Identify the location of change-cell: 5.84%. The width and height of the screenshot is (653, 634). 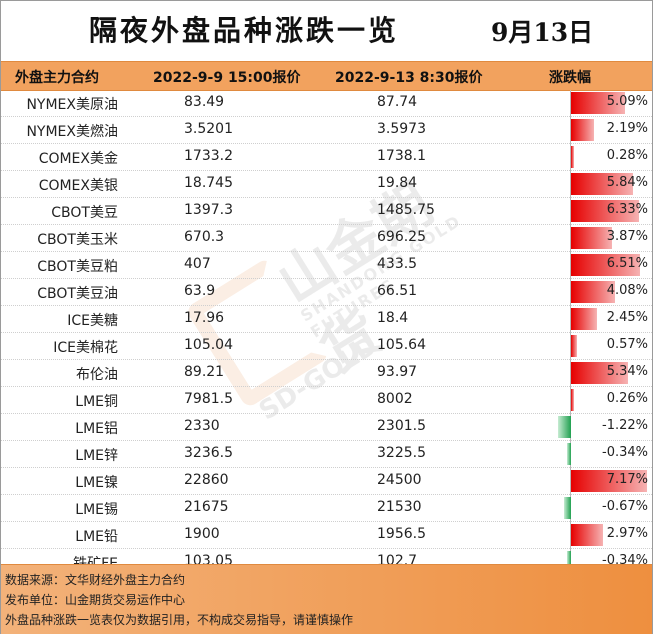
(611, 184).